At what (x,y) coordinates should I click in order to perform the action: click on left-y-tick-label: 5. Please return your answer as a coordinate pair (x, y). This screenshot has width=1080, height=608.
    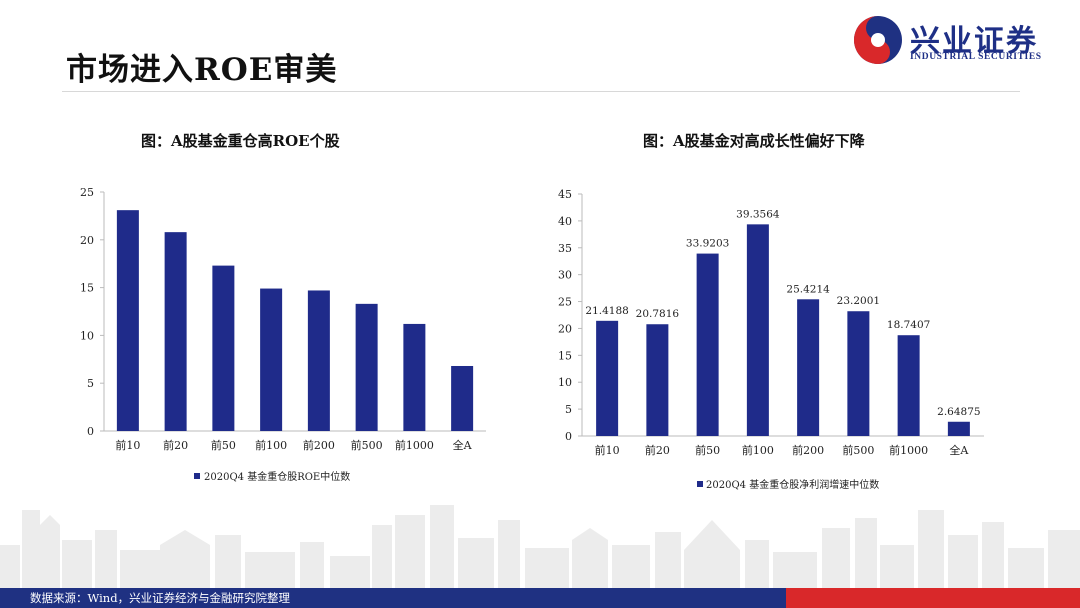
    Looking at the image, I should click on (90, 383).